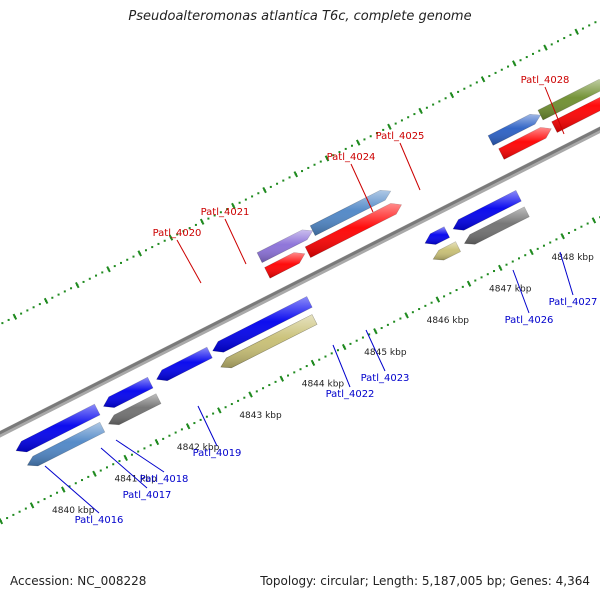 The height and width of the screenshot is (600, 600). I want to click on reverse-gene-arrow, so click(269, 341).